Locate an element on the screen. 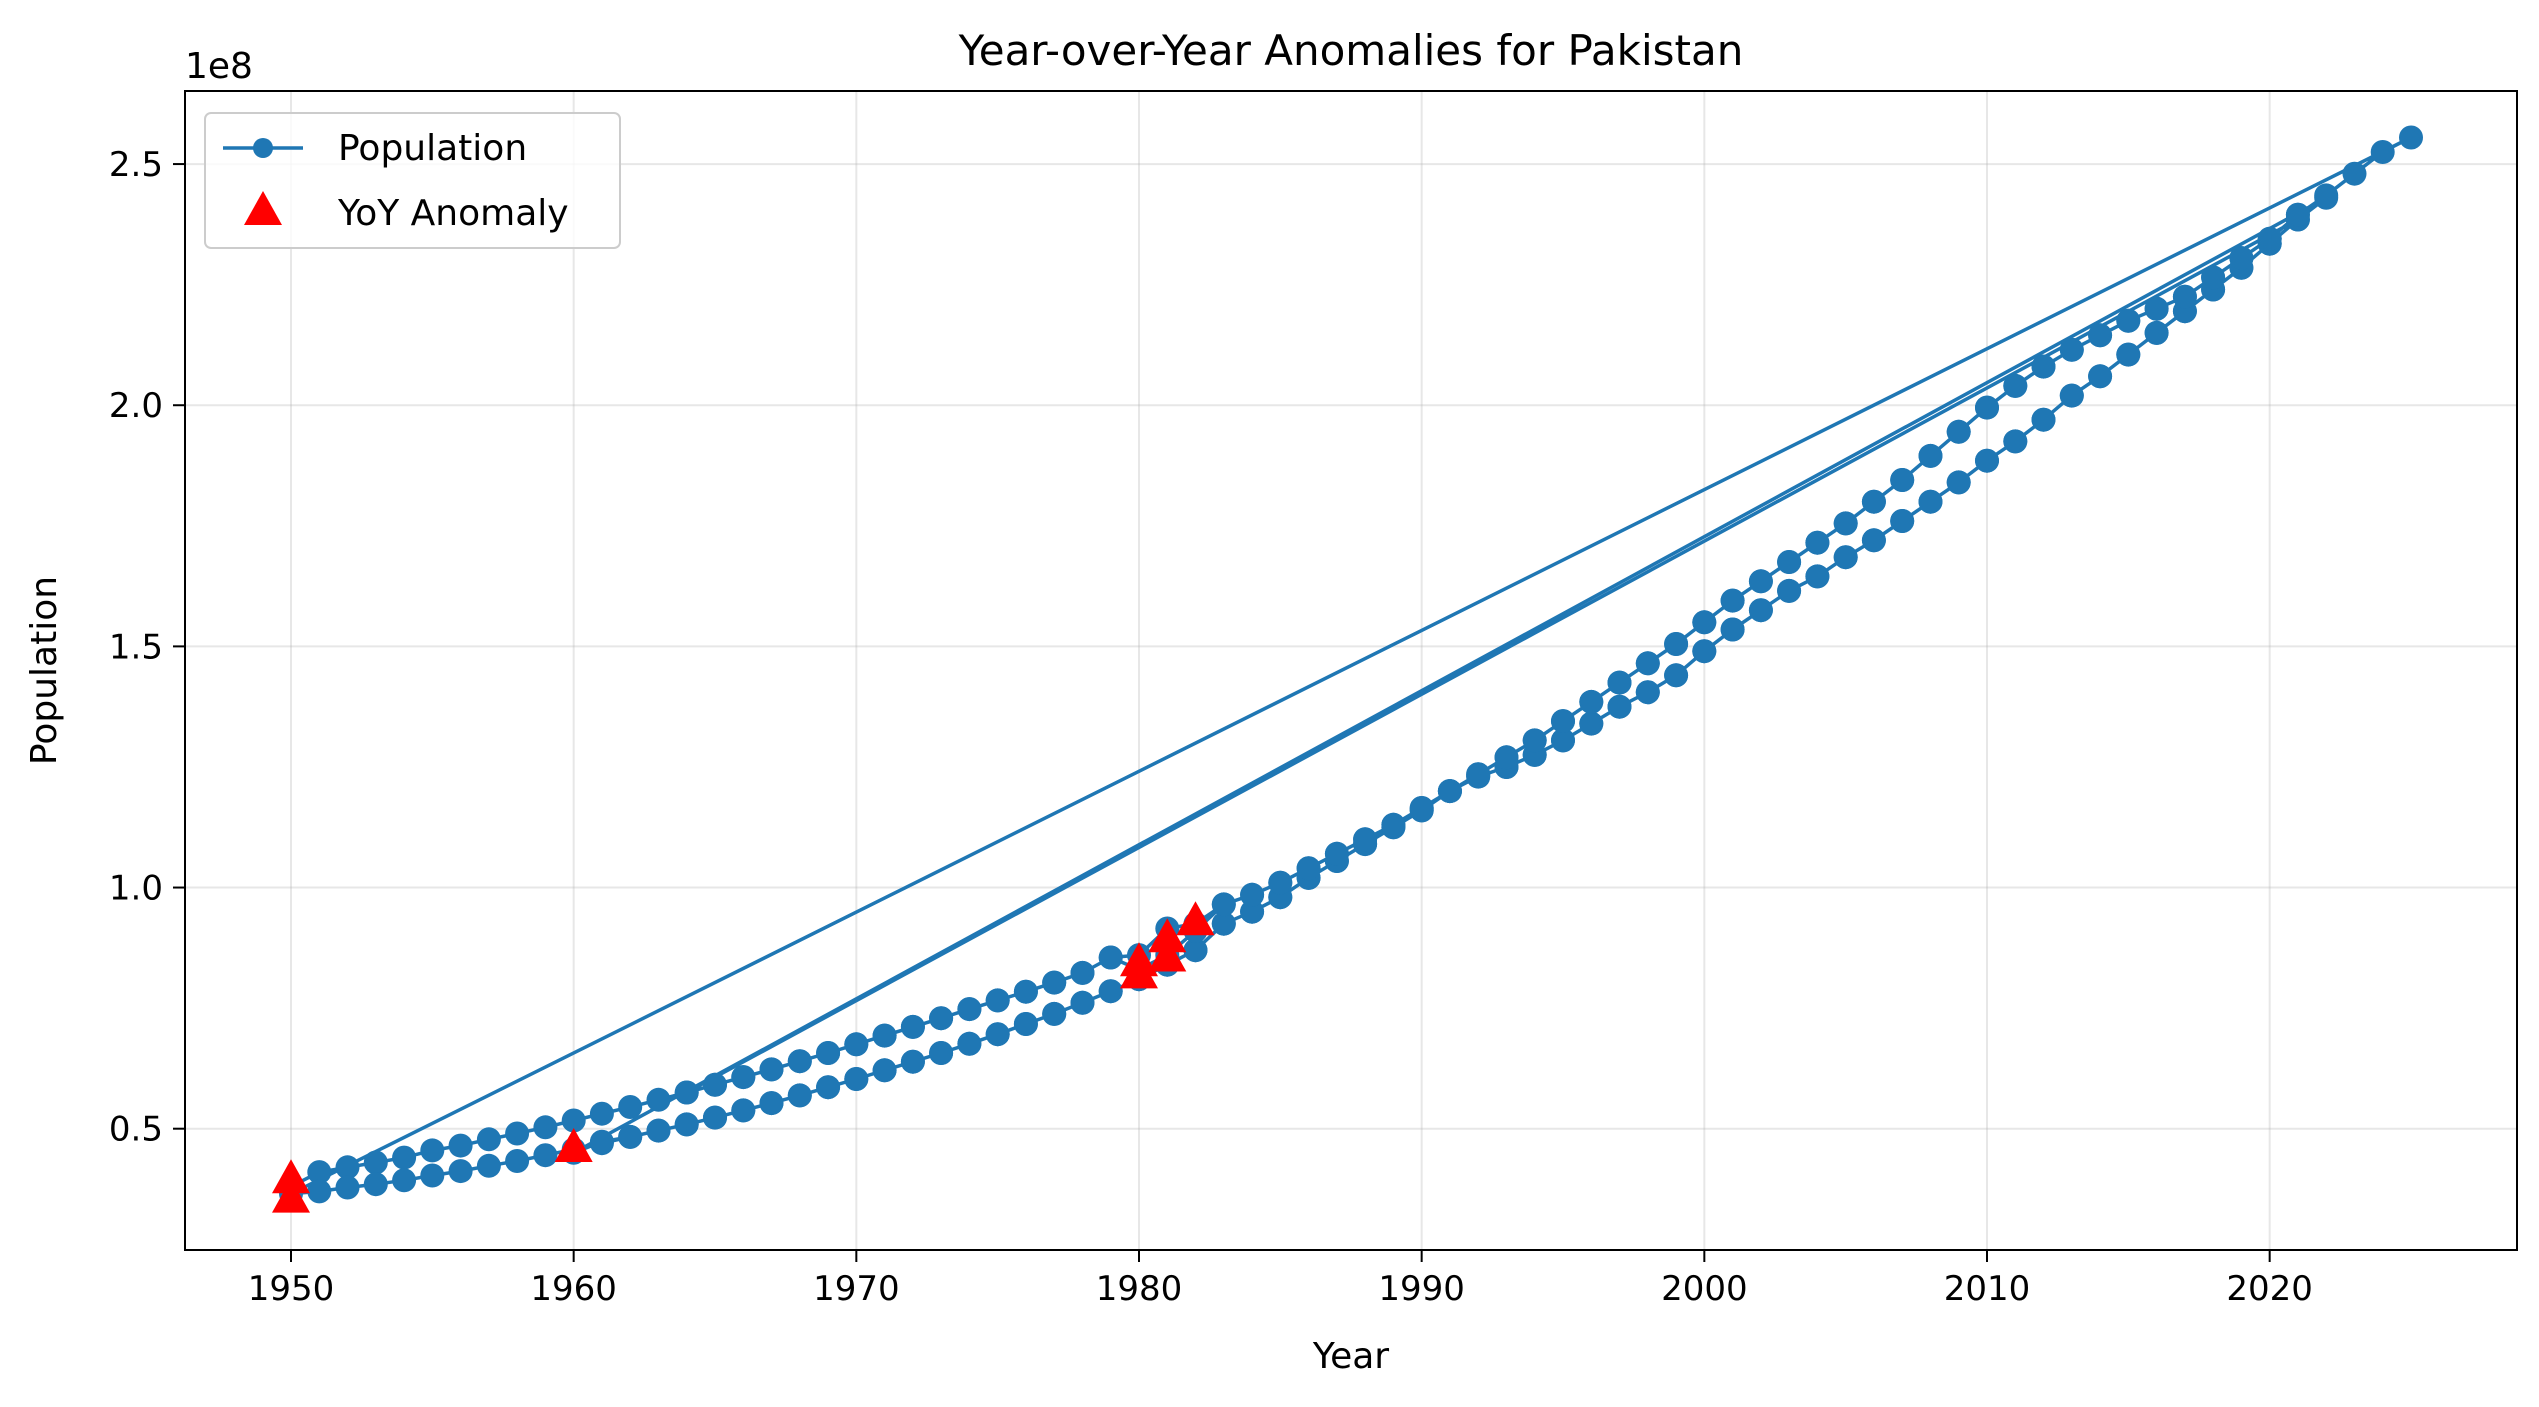 The image size is (2539, 1407). x-tick-label: 1980 is located at coordinates (1139, 1289).